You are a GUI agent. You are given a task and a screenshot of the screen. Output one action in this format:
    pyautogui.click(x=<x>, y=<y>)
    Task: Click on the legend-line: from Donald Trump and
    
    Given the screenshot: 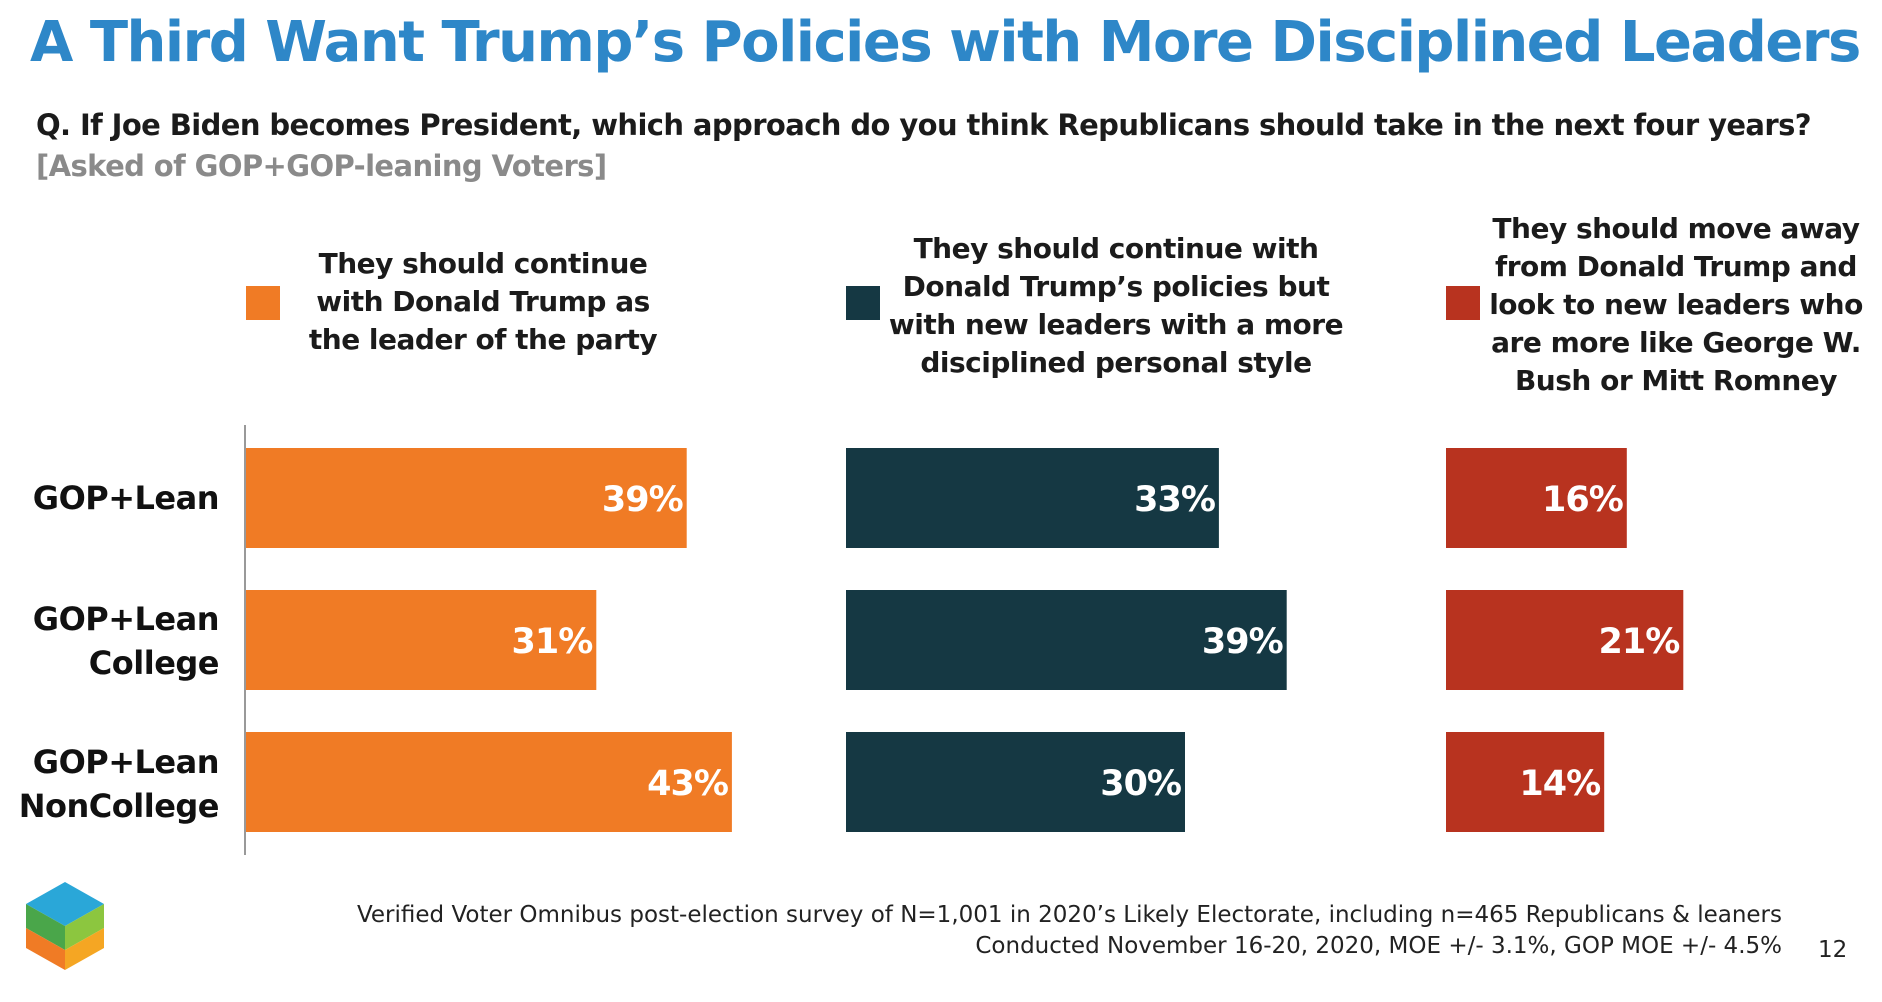 What is the action you would take?
    pyautogui.click(x=1676, y=266)
    